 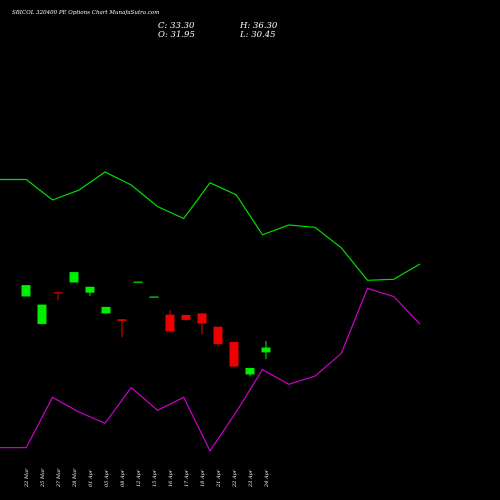 What do you see at coordinates (187, 478) in the screenshot?
I see `x-tick-label: 17 Apr` at bounding box center [187, 478].